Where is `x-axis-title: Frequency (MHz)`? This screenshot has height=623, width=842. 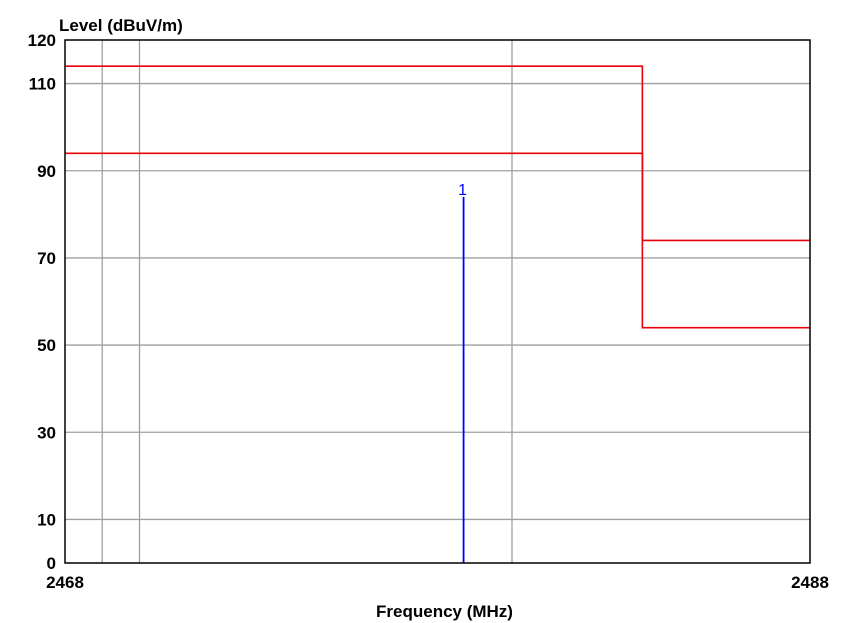
x-axis-title: Frequency (MHz) is located at coordinates (444, 611).